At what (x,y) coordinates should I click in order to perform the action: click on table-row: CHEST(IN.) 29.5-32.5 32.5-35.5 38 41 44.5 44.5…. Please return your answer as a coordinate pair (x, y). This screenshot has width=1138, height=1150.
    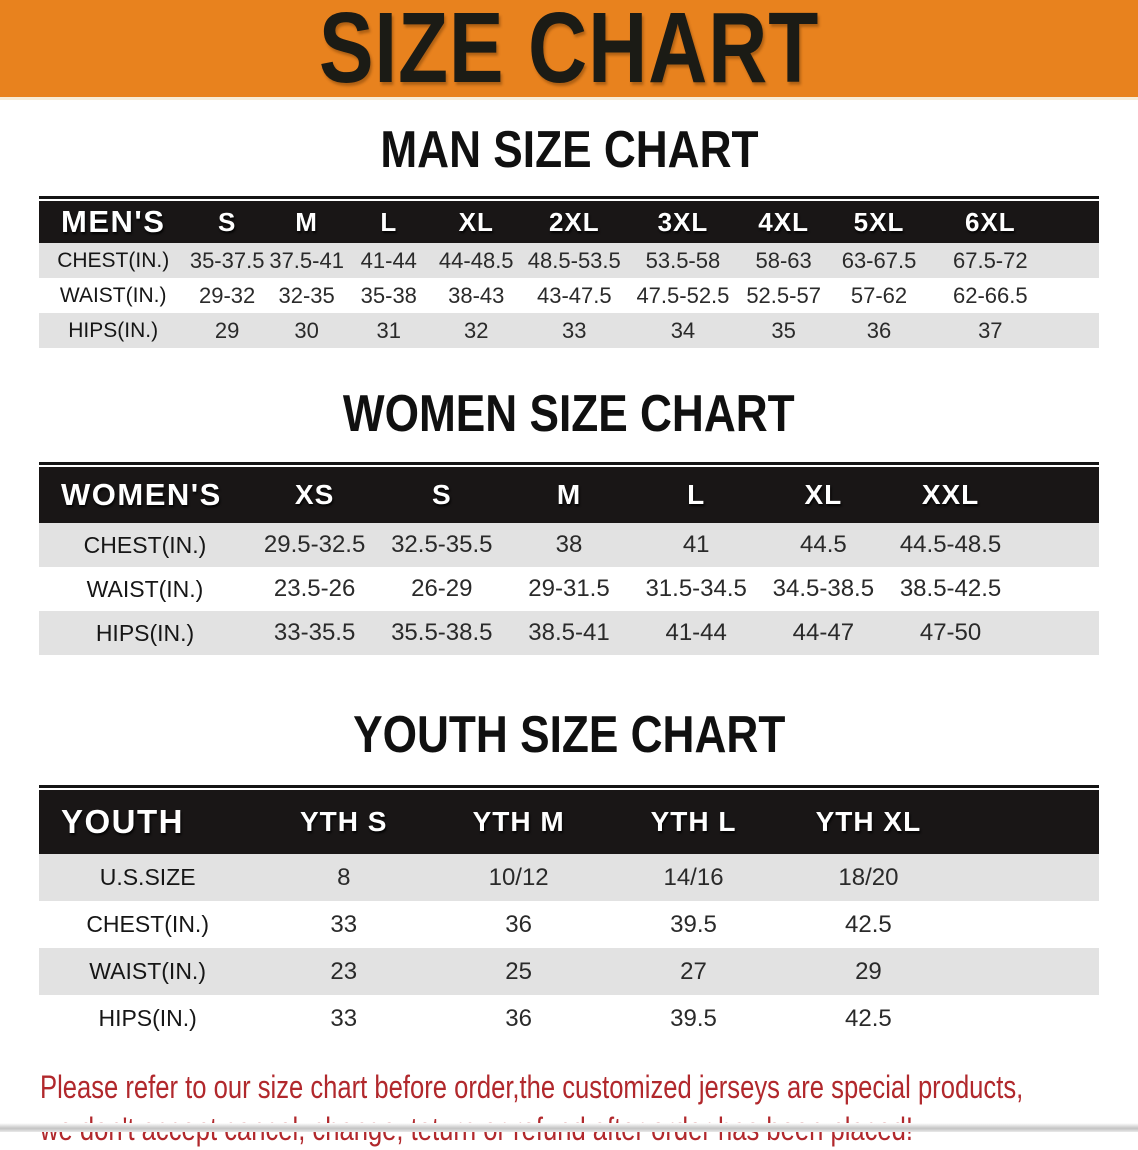
    Looking at the image, I should click on (569, 545).